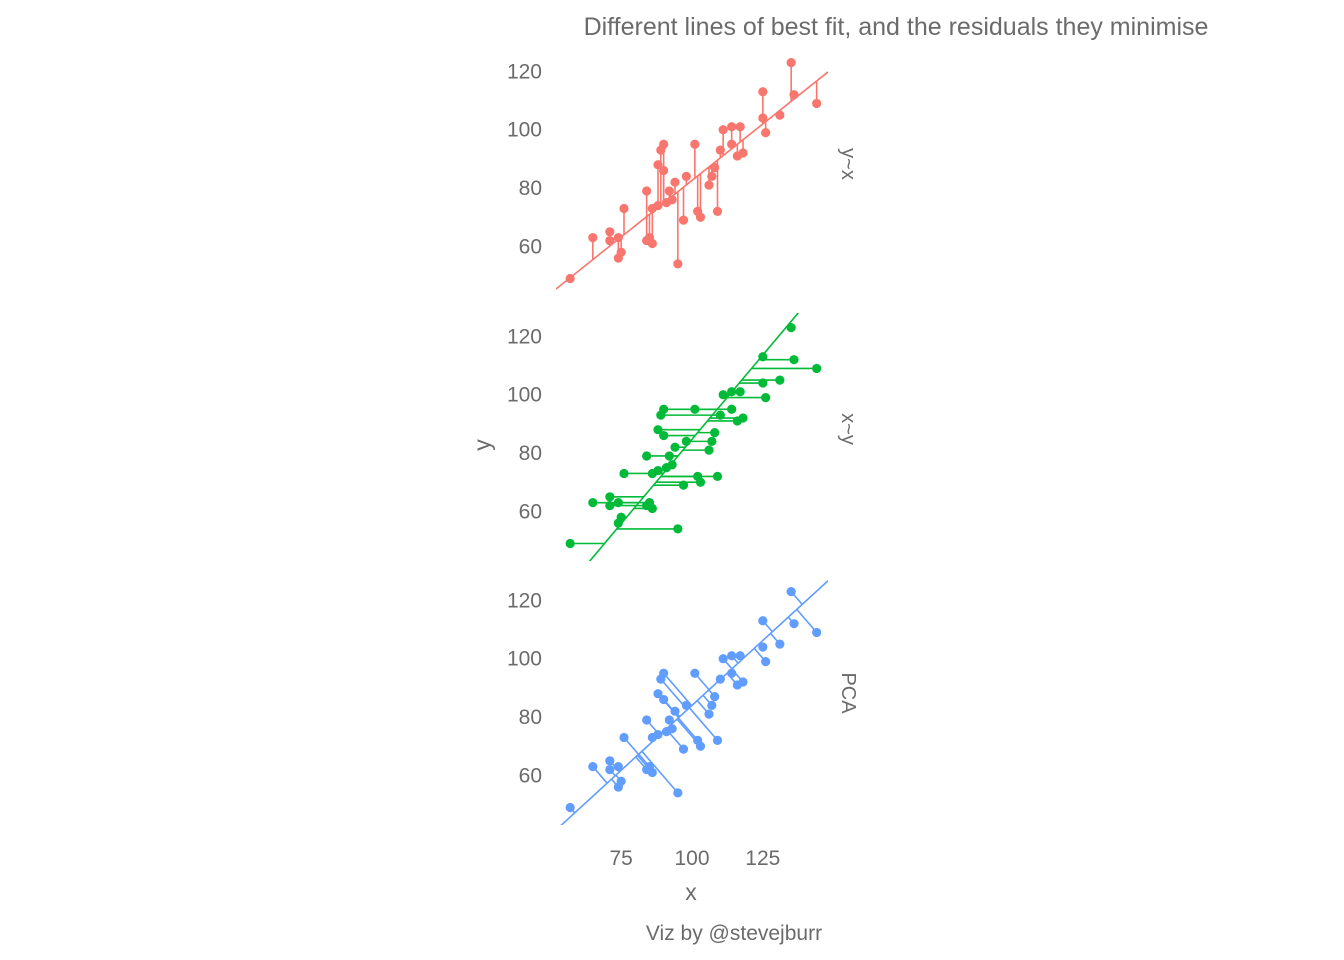 The width and height of the screenshot is (1344, 960). What do you see at coordinates (664, 409) in the screenshot?
I see `point-x~y-16` at bounding box center [664, 409].